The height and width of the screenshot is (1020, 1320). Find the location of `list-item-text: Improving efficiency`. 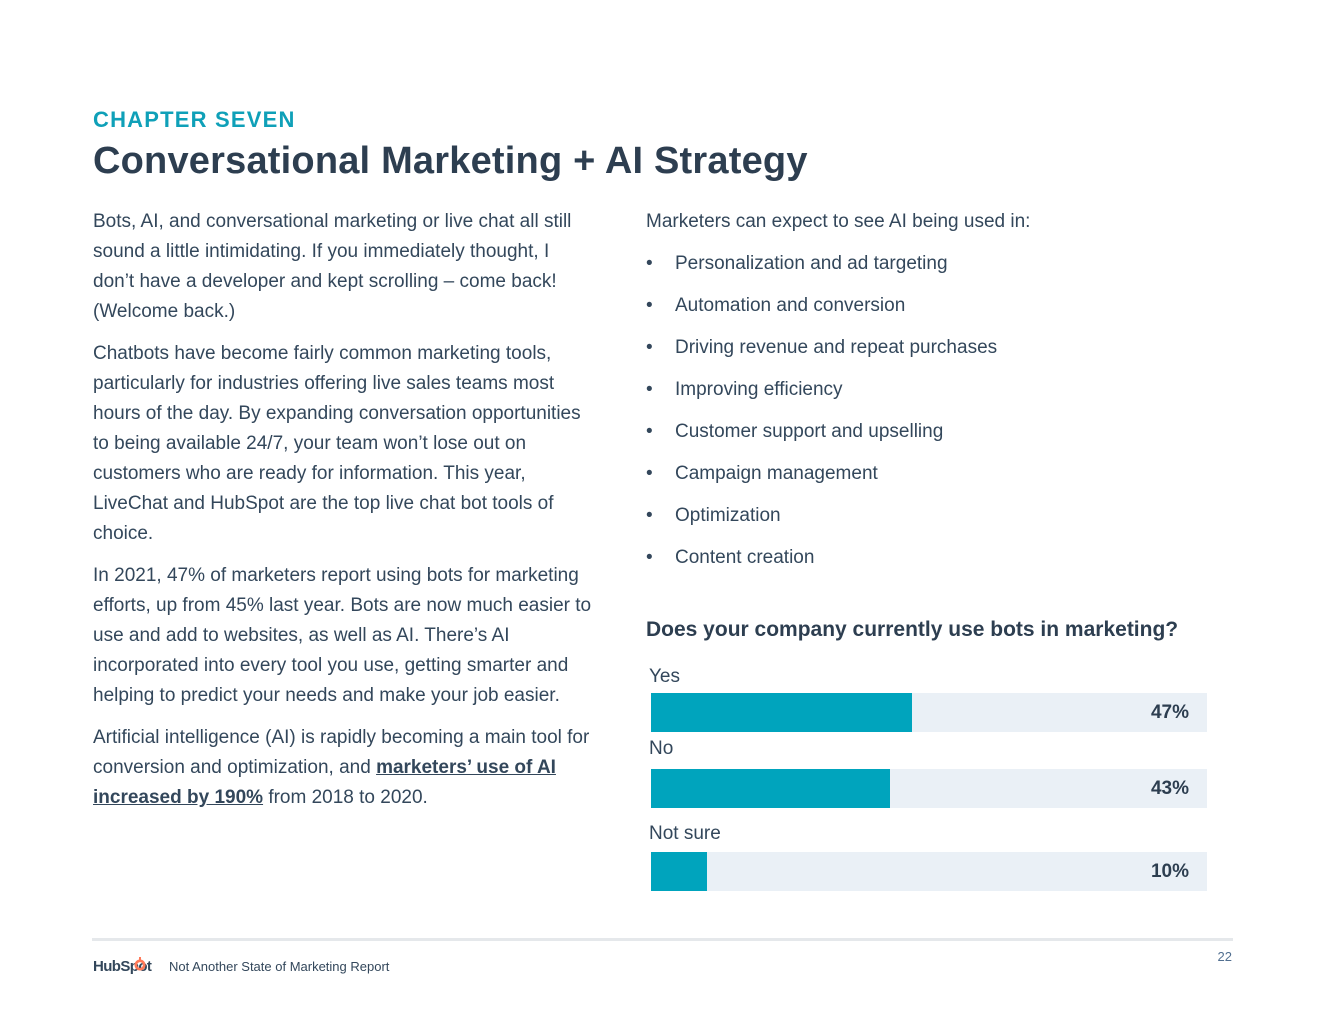

list-item-text: Improving efficiency is located at coordinates (759, 389).